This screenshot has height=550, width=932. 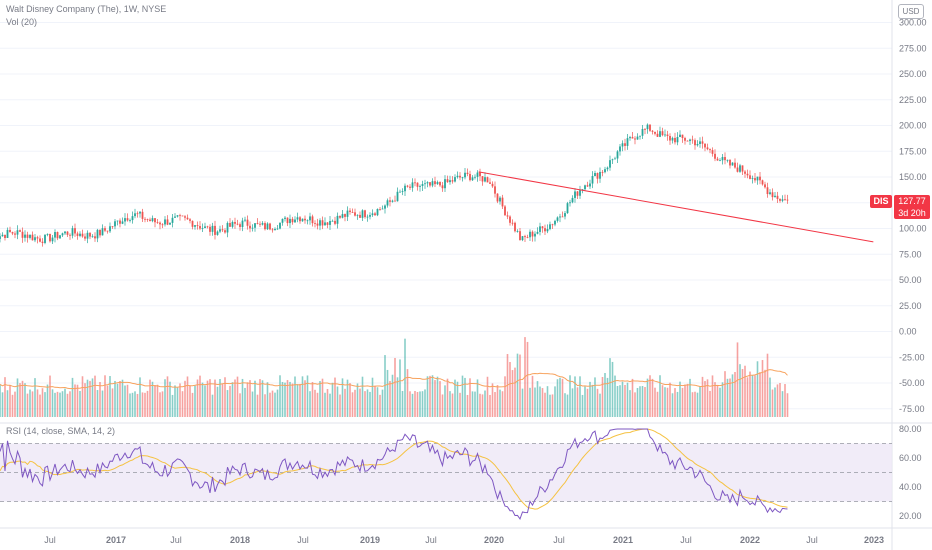 What do you see at coordinates (446, 472) in the screenshot?
I see `rsi-band` at bounding box center [446, 472].